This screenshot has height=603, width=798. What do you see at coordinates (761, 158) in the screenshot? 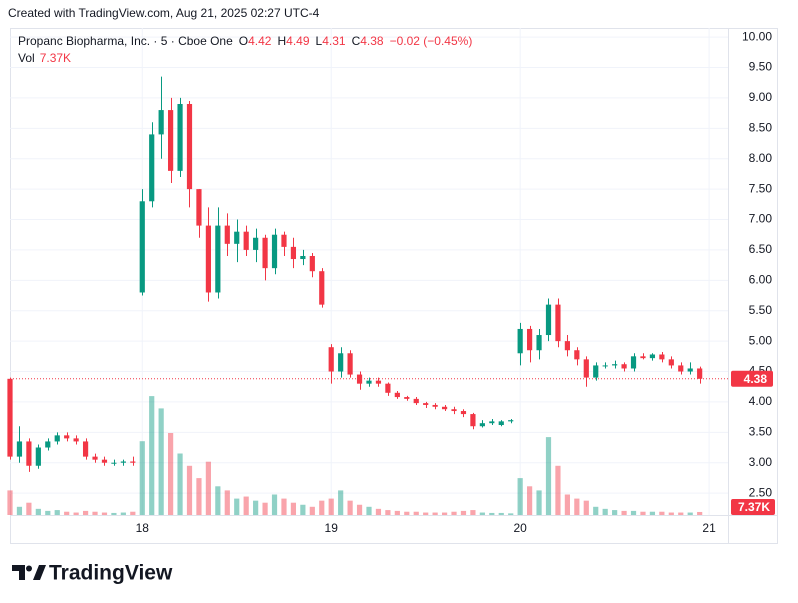
I see `y-tick-label: 8.00` at bounding box center [761, 158].